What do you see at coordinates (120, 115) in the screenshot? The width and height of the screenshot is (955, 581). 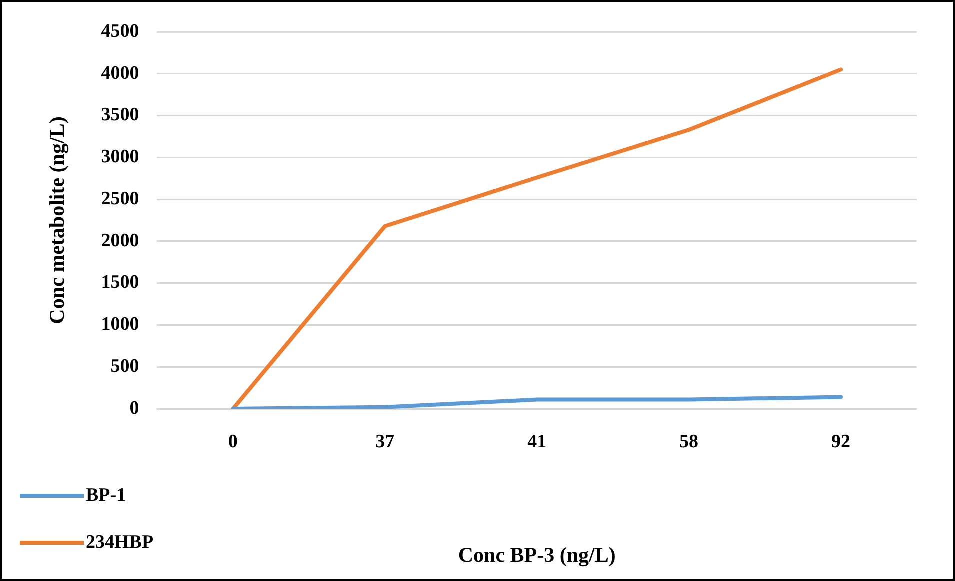 I see `y-tick-label: 3500` at bounding box center [120, 115].